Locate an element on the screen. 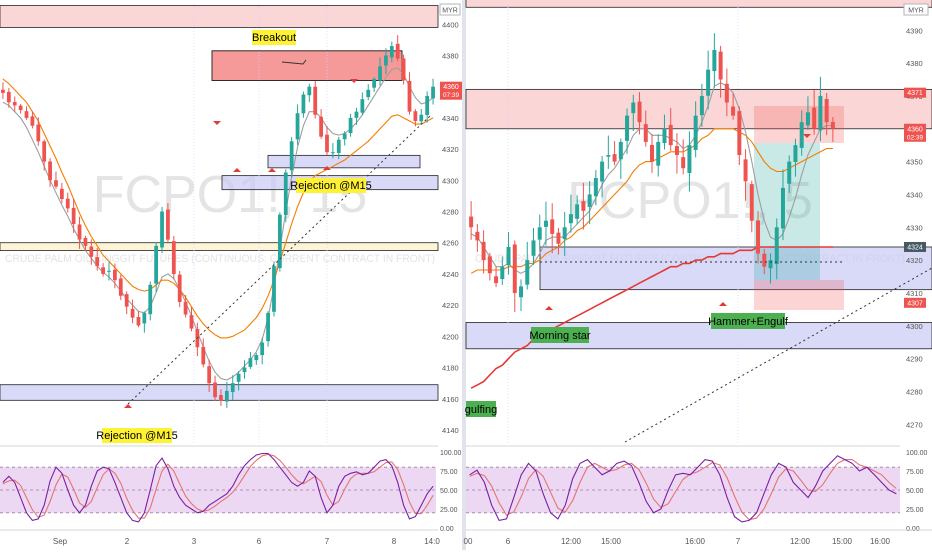 The height and width of the screenshot is (555, 932). price-tick-label: 4220 is located at coordinates (450, 305).